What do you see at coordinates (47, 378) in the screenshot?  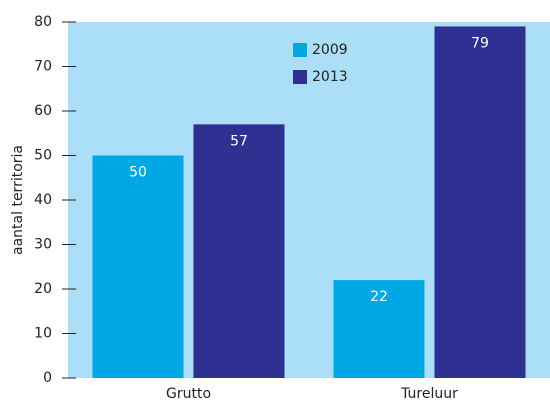 I see `y-tick-label: 0` at bounding box center [47, 378].